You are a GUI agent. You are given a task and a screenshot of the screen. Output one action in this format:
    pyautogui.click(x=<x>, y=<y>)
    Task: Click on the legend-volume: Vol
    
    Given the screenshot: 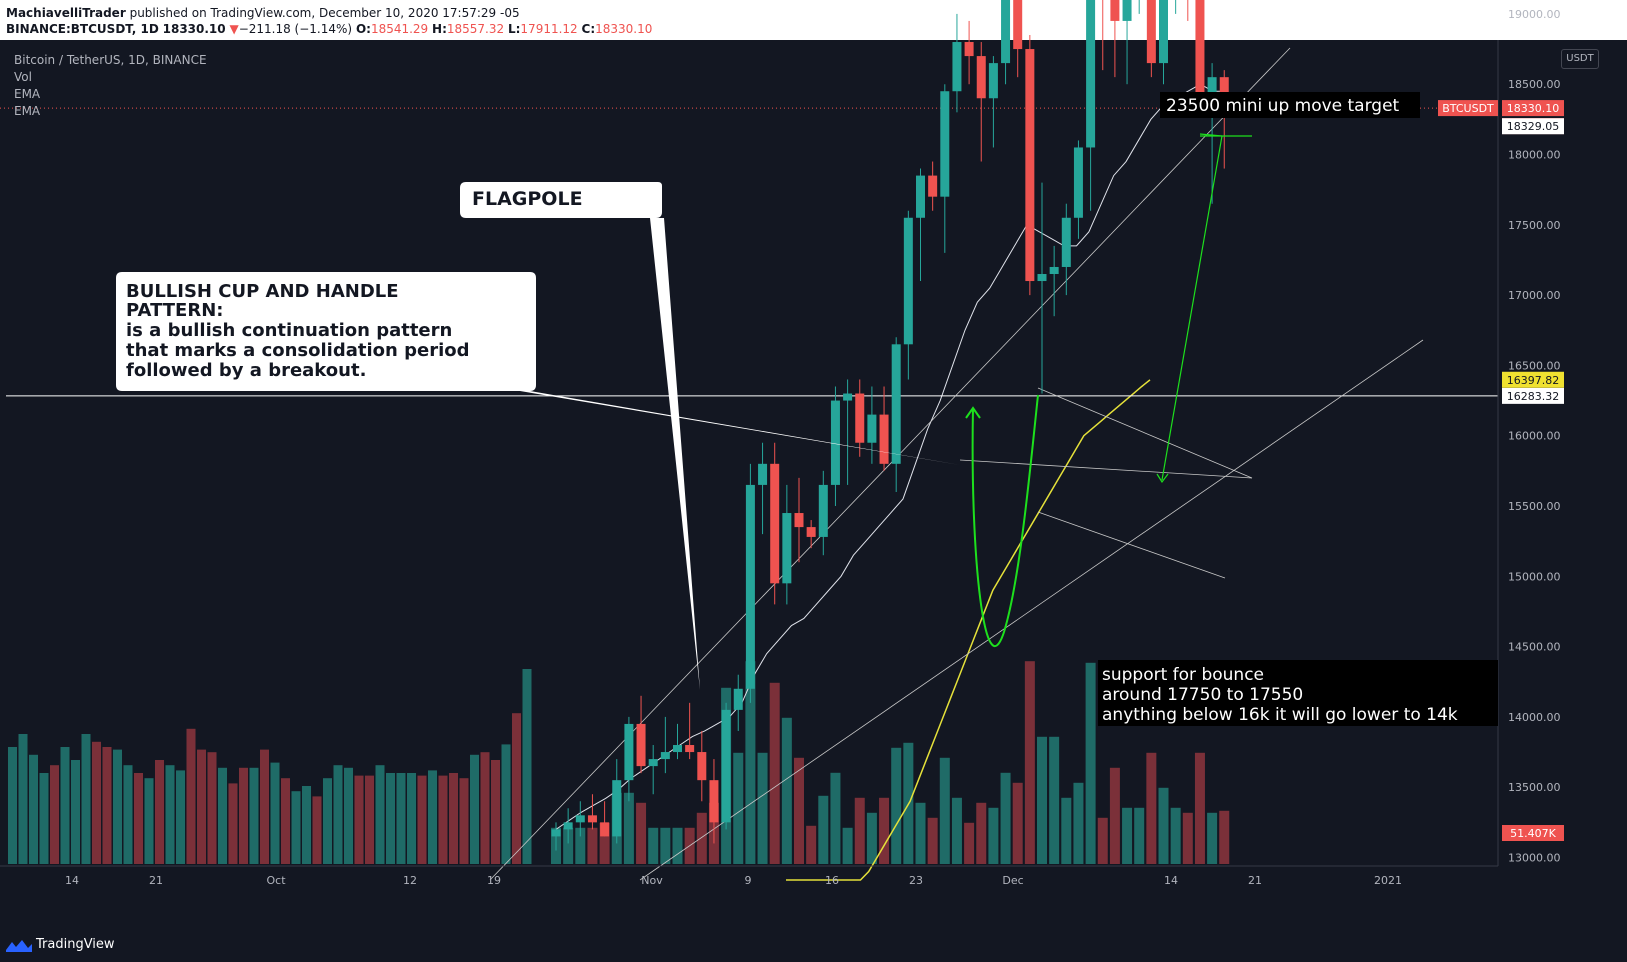 What is the action you would take?
    pyautogui.click(x=23, y=77)
    